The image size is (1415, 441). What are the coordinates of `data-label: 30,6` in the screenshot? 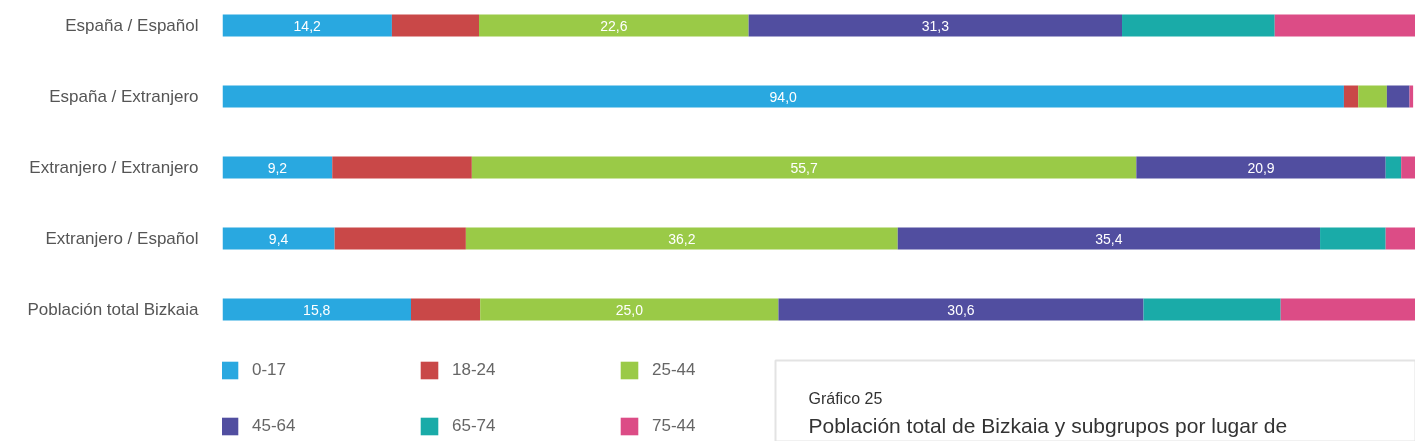 It's located at (961, 309).